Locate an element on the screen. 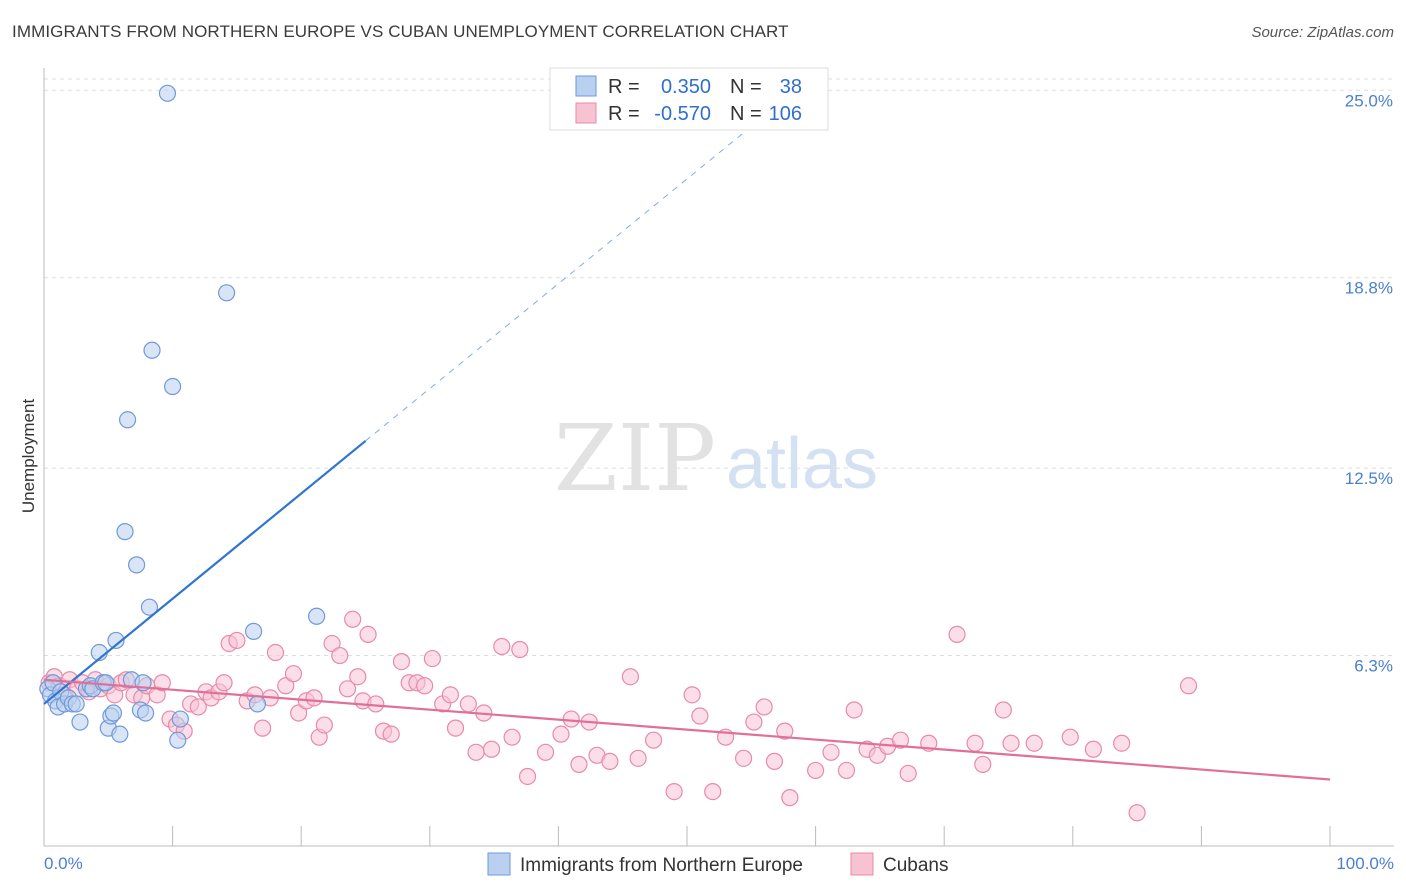 The width and height of the screenshot is (1406, 892). legend-swatch-blue is located at coordinates (586, 86).